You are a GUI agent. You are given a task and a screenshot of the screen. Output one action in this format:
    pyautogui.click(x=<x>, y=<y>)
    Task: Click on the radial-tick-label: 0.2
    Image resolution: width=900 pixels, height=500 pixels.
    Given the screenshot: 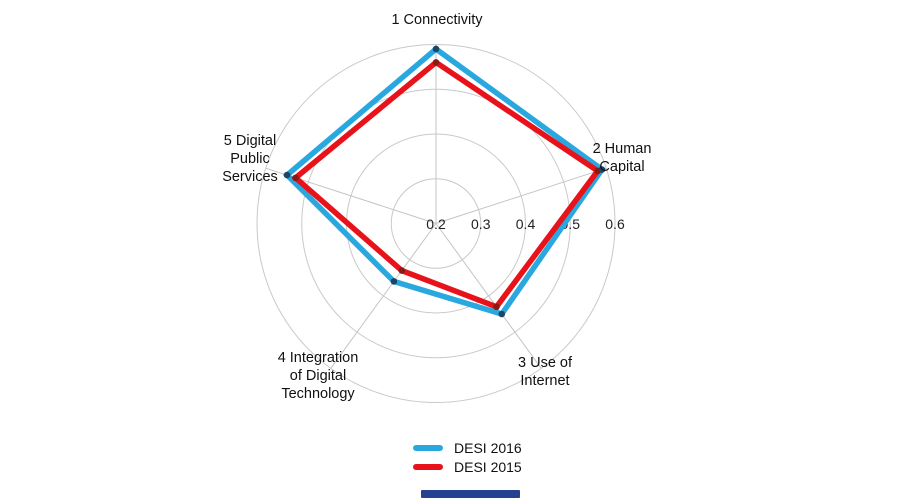 What is the action you would take?
    pyautogui.click(x=436, y=224)
    